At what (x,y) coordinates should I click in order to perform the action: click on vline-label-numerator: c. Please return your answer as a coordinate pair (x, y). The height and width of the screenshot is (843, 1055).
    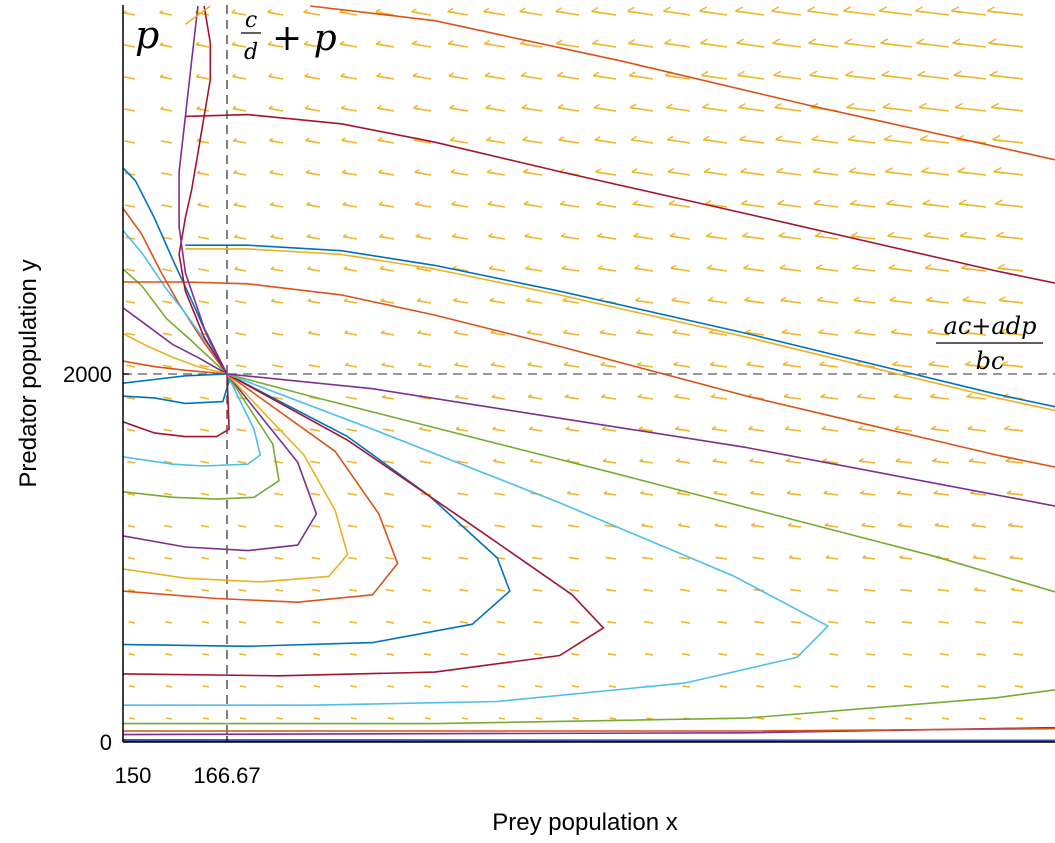
    Looking at the image, I should click on (251, 20).